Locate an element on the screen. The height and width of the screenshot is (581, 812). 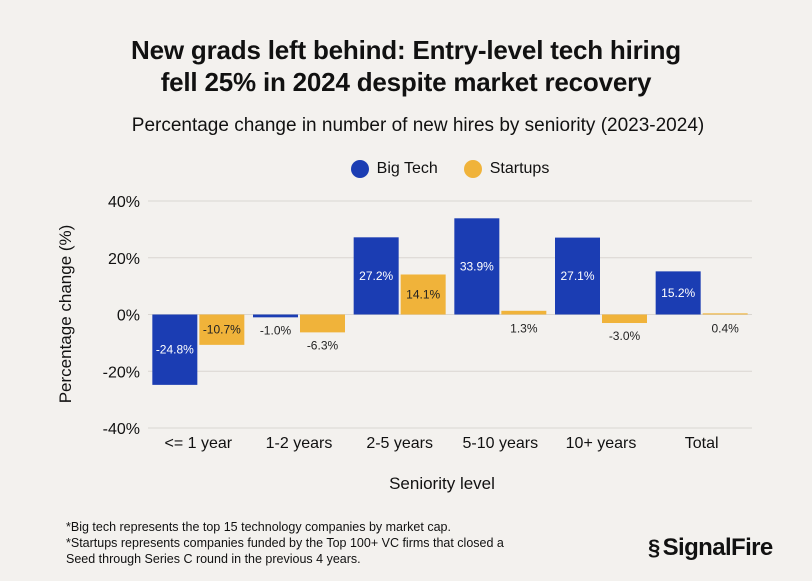
bar-label-startups-1: -6.3% is located at coordinates (323, 345).